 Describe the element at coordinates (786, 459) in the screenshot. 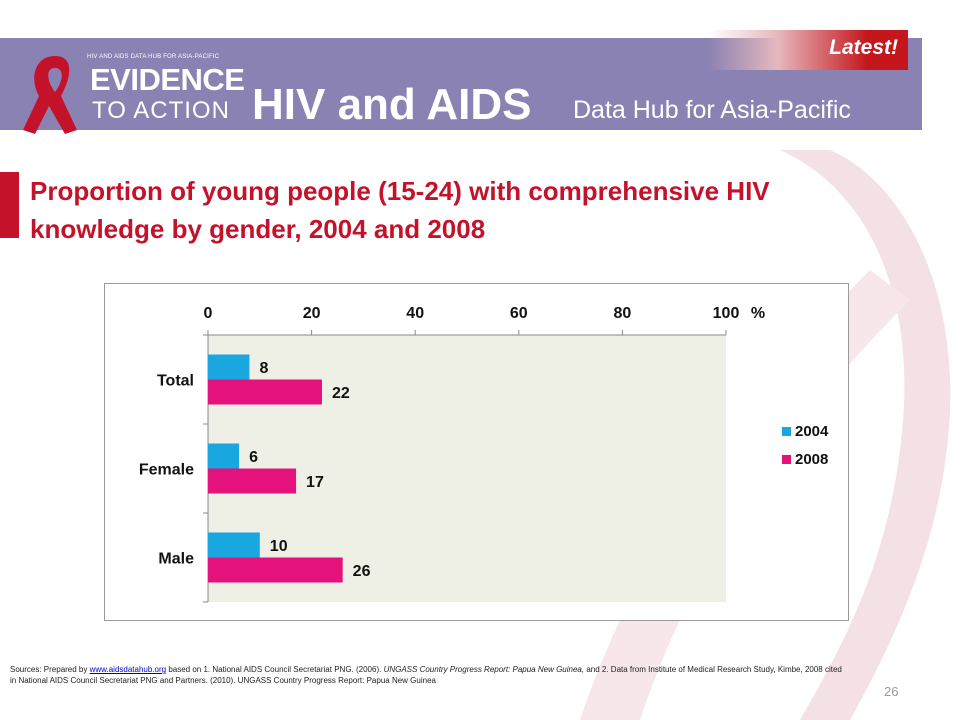

I see `legend-swatch-2008` at that location.